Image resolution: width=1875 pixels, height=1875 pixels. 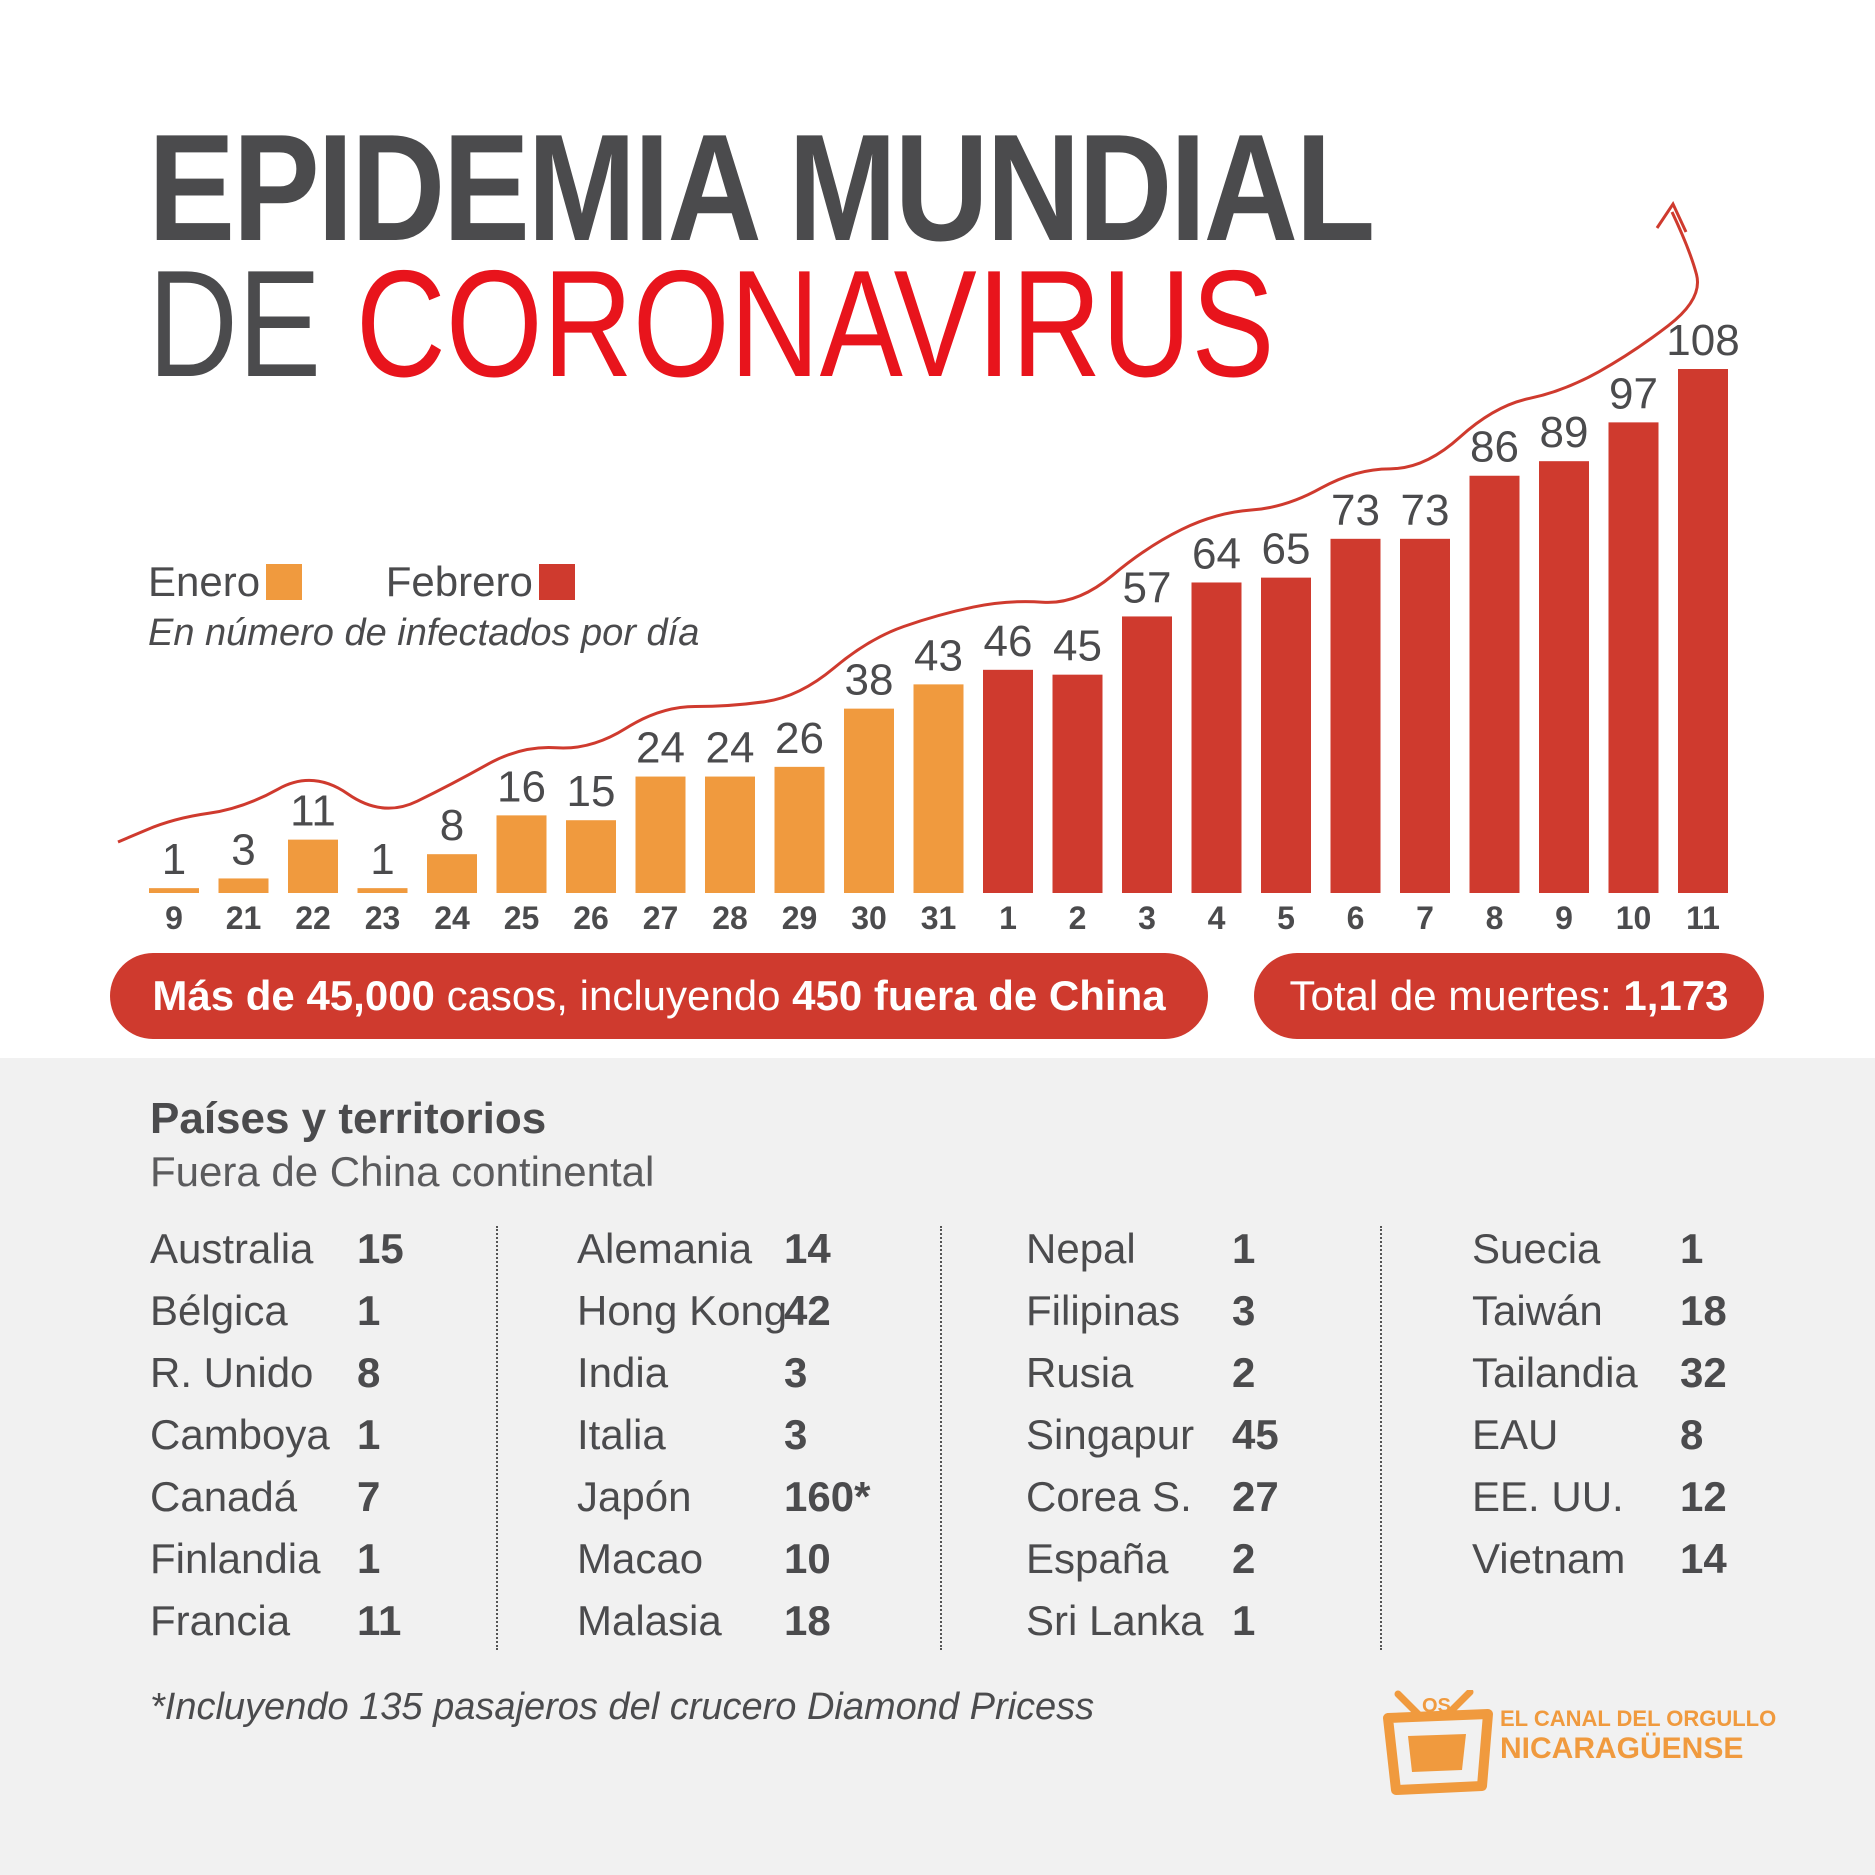 I want to click on svg-text: OS, so click(x=1436, y=1706).